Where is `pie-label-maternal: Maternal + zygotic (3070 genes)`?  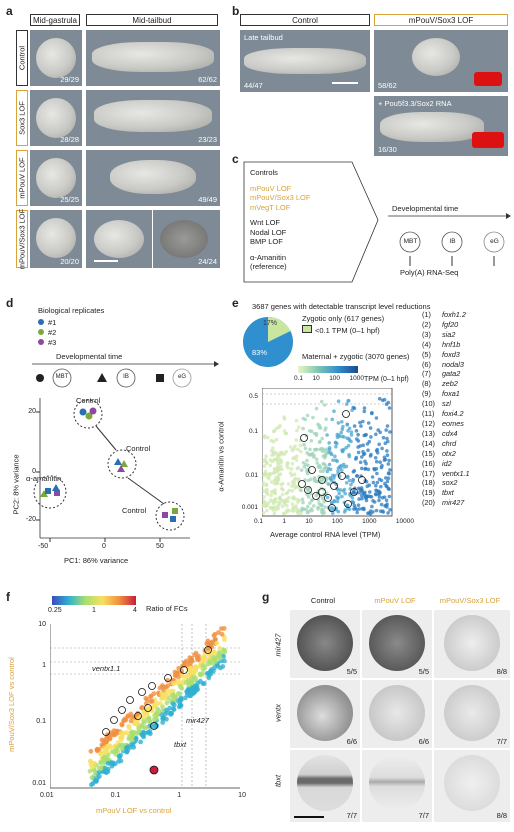
pie-label-maternal: Maternal + zygotic (3070 genes) is located at coordinates (356, 356).